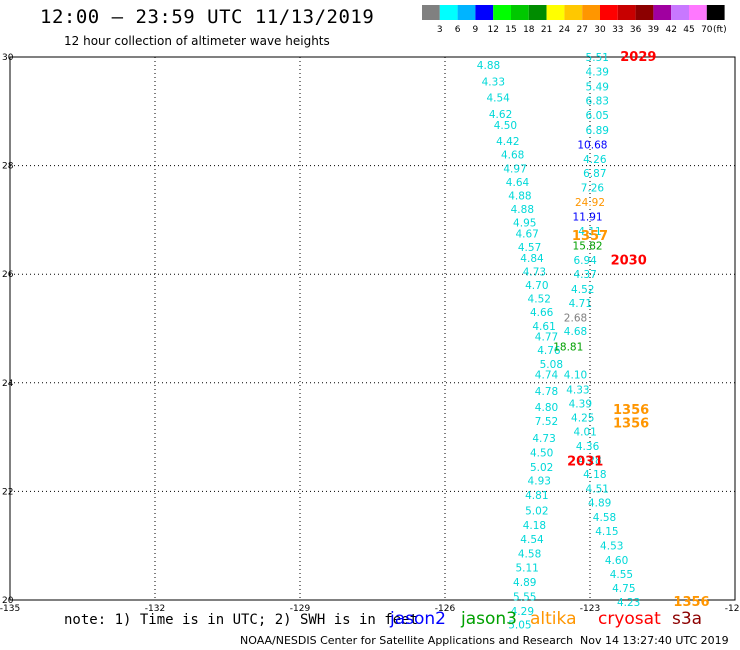 The image size is (740, 650). What do you see at coordinates (519, 625) in the screenshot?
I see `data-label: 5.05` at bounding box center [519, 625].